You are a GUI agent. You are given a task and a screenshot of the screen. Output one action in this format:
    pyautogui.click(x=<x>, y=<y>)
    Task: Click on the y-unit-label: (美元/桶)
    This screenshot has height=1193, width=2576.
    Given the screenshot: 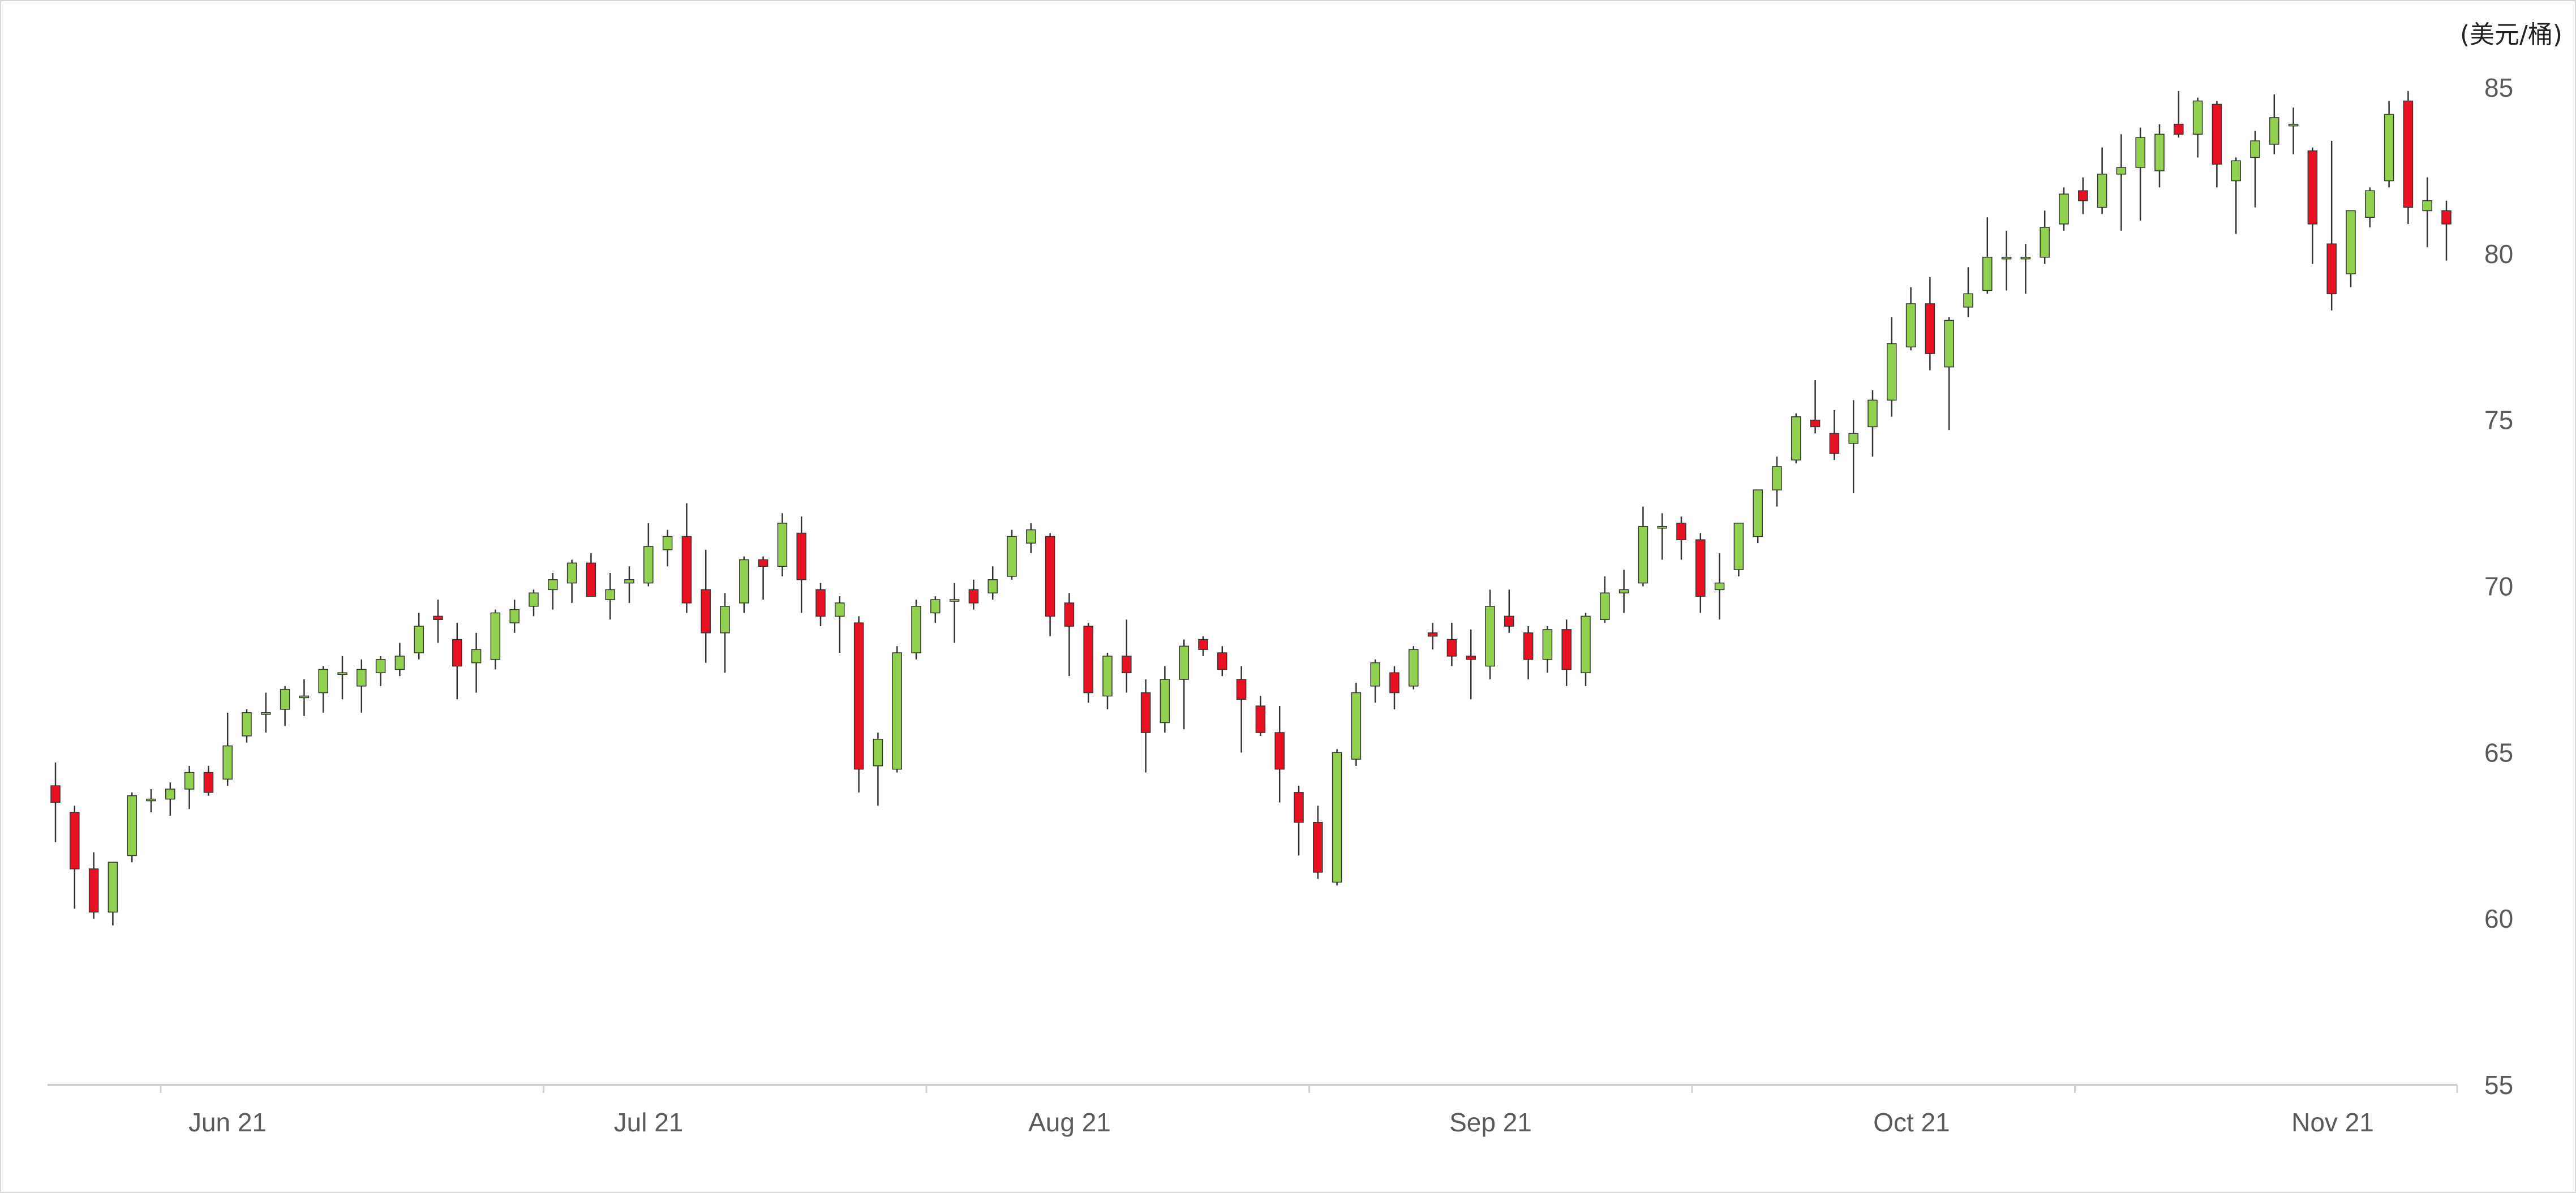 What is the action you would take?
    pyautogui.click(x=2511, y=34)
    